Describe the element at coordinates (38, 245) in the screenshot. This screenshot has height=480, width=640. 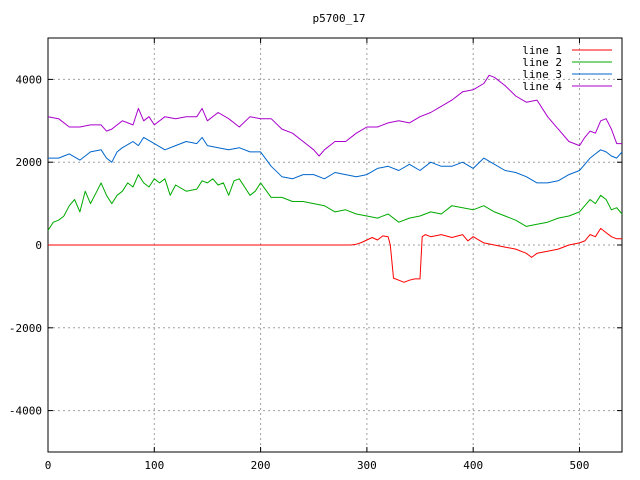
I see `y-tick-label: 0` at that location.